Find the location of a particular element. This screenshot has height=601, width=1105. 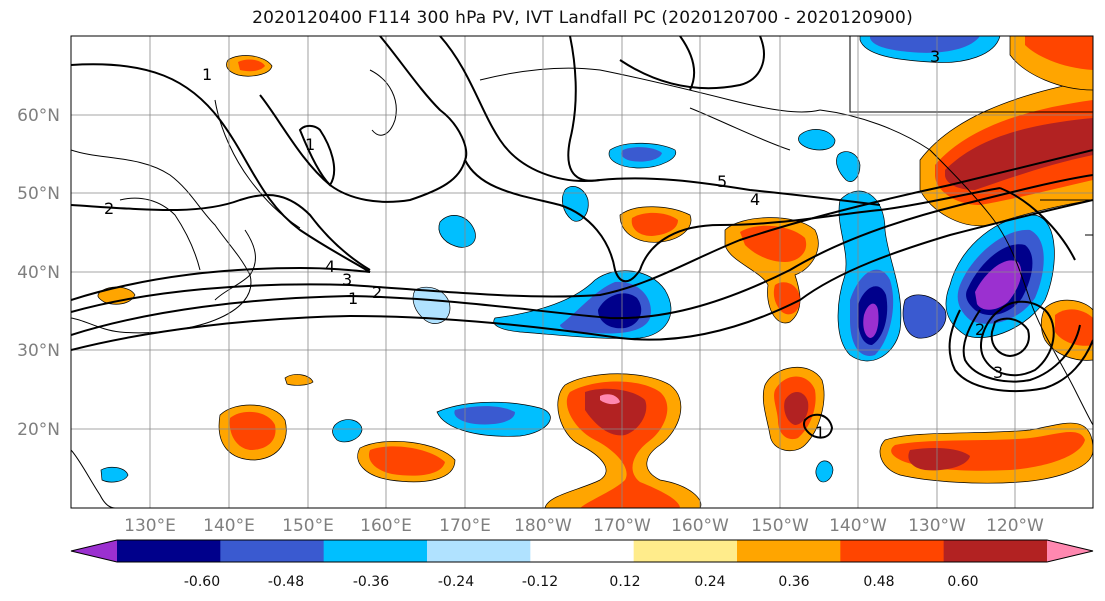

lon-label: 160°W is located at coordinates (700, 526).